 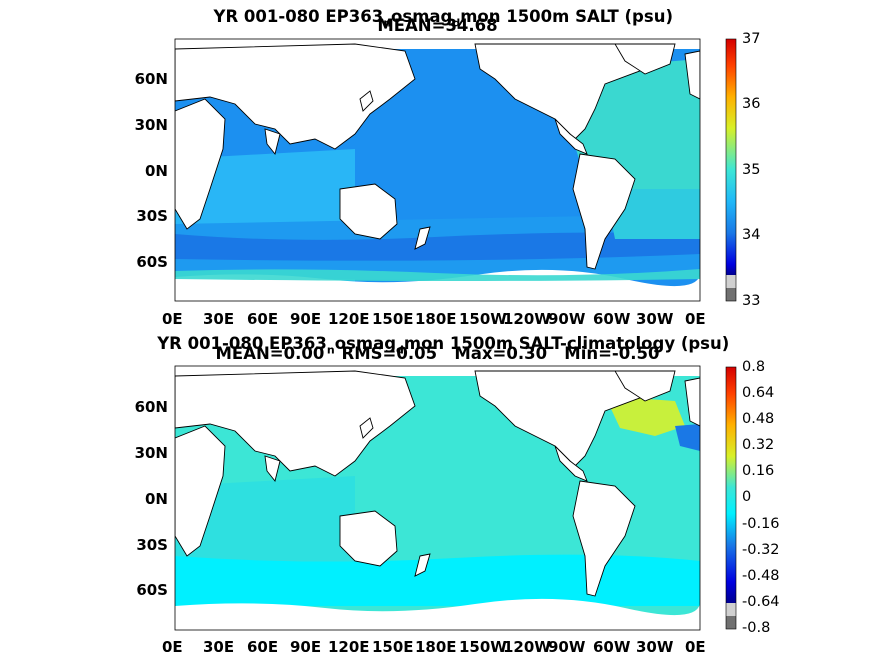 What do you see at coordinates (263, 319) in the screenshot?
I see `top-x-tick: 60E` at bounding box center [263, 319].